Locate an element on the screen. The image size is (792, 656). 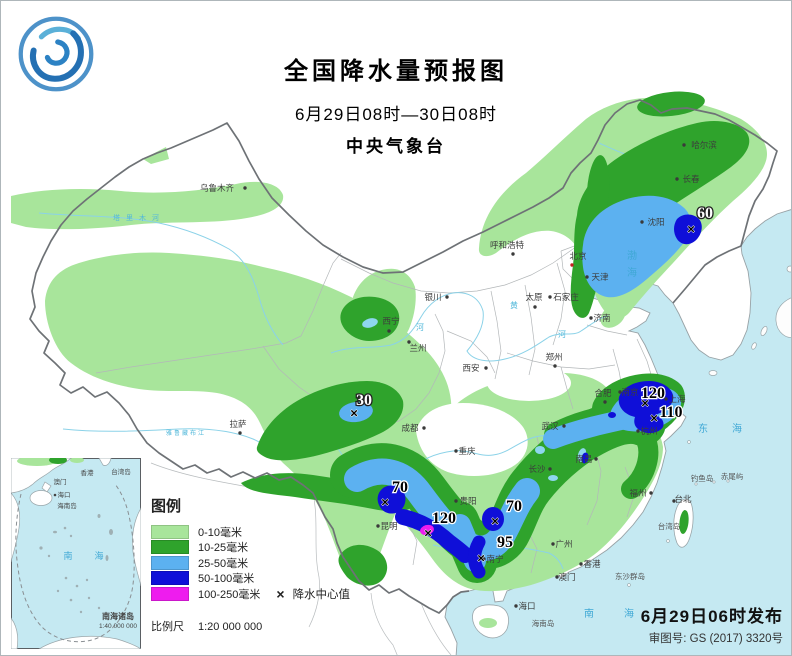
river-label: 河 is located at coordinates (420, 327).